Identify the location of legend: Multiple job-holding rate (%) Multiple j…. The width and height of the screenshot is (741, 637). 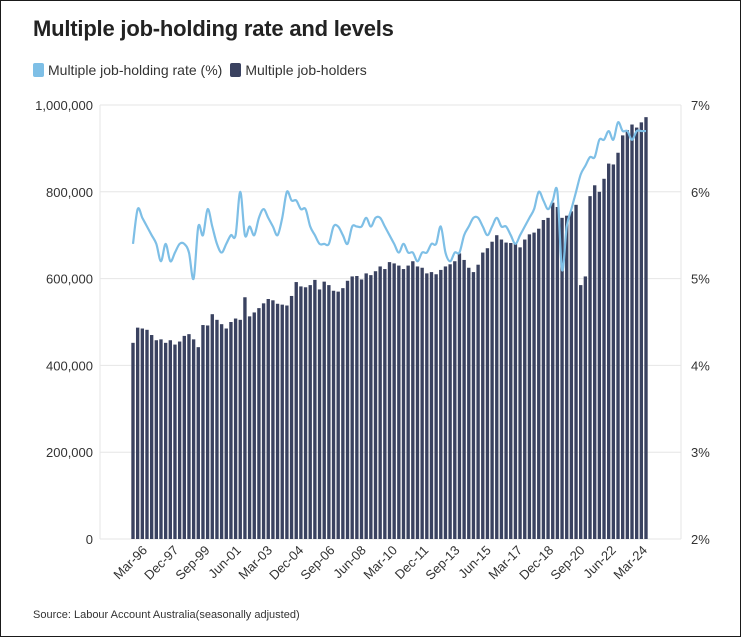
(204, 70).